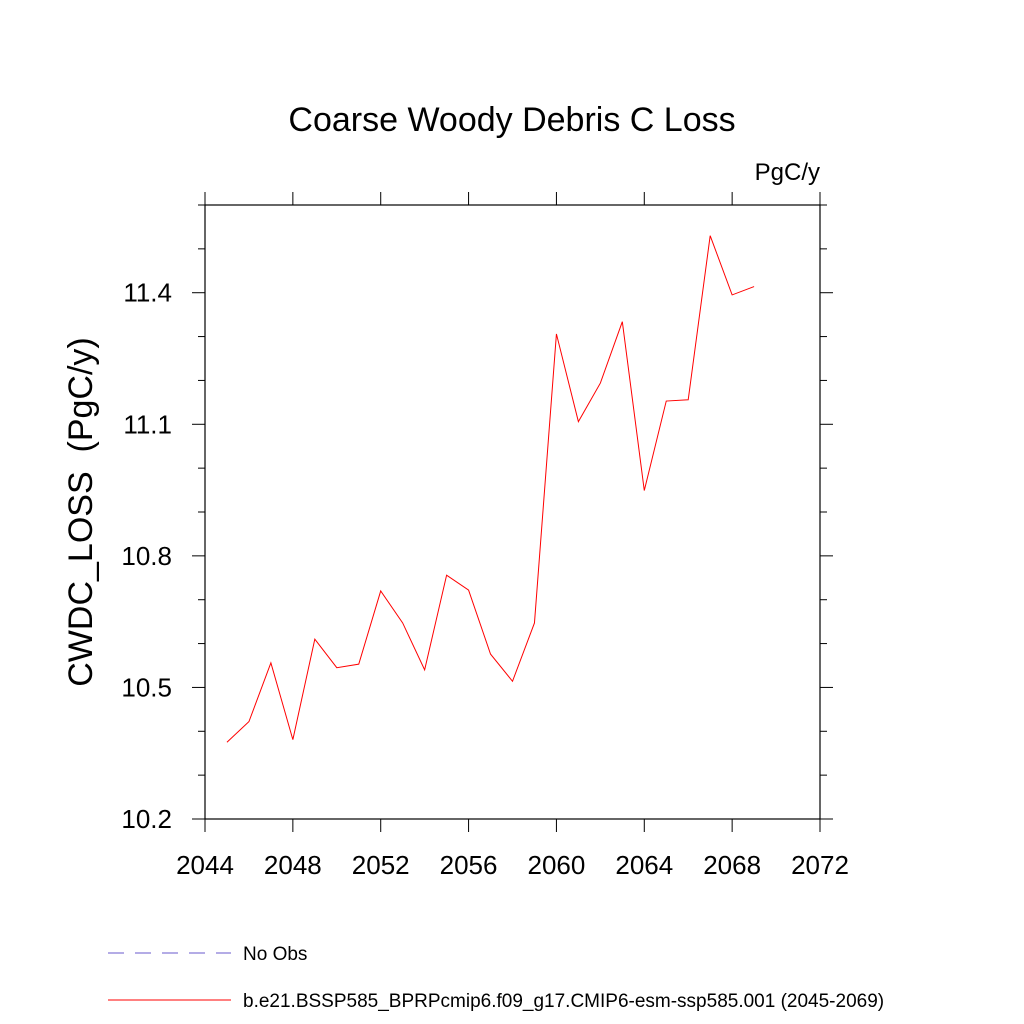  Describe the element at coordinates (146, 556) in the screenshot. I see `y-tick-label: 10.8` at that location.